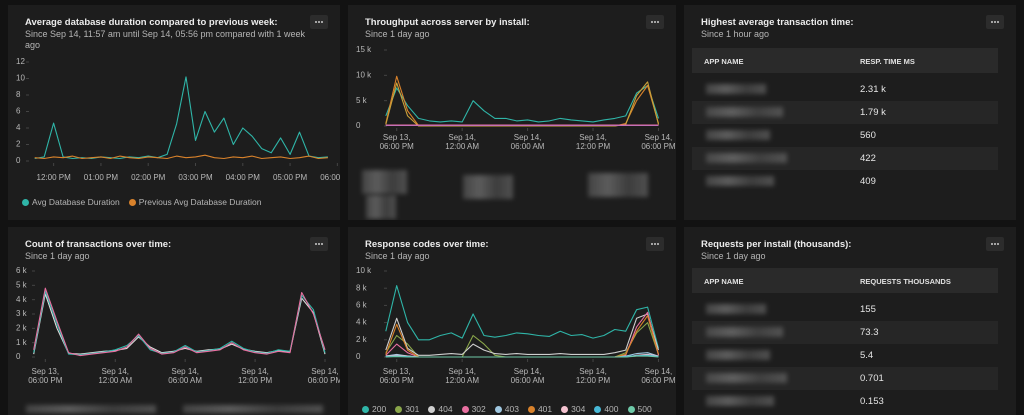 Image resolution: width=1024 pixels, height=415 pixels. What do you see at coordinates (427, 244) in the screenshot?
I see `panel-title: Response codes over time:` at bounding box center [427, 244].